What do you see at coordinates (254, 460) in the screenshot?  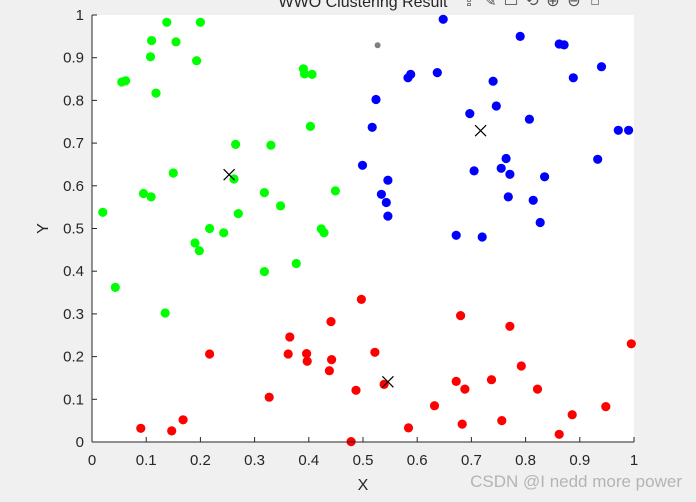 I see `x-tick-label: 0.3` at bounding box center [254, 460].